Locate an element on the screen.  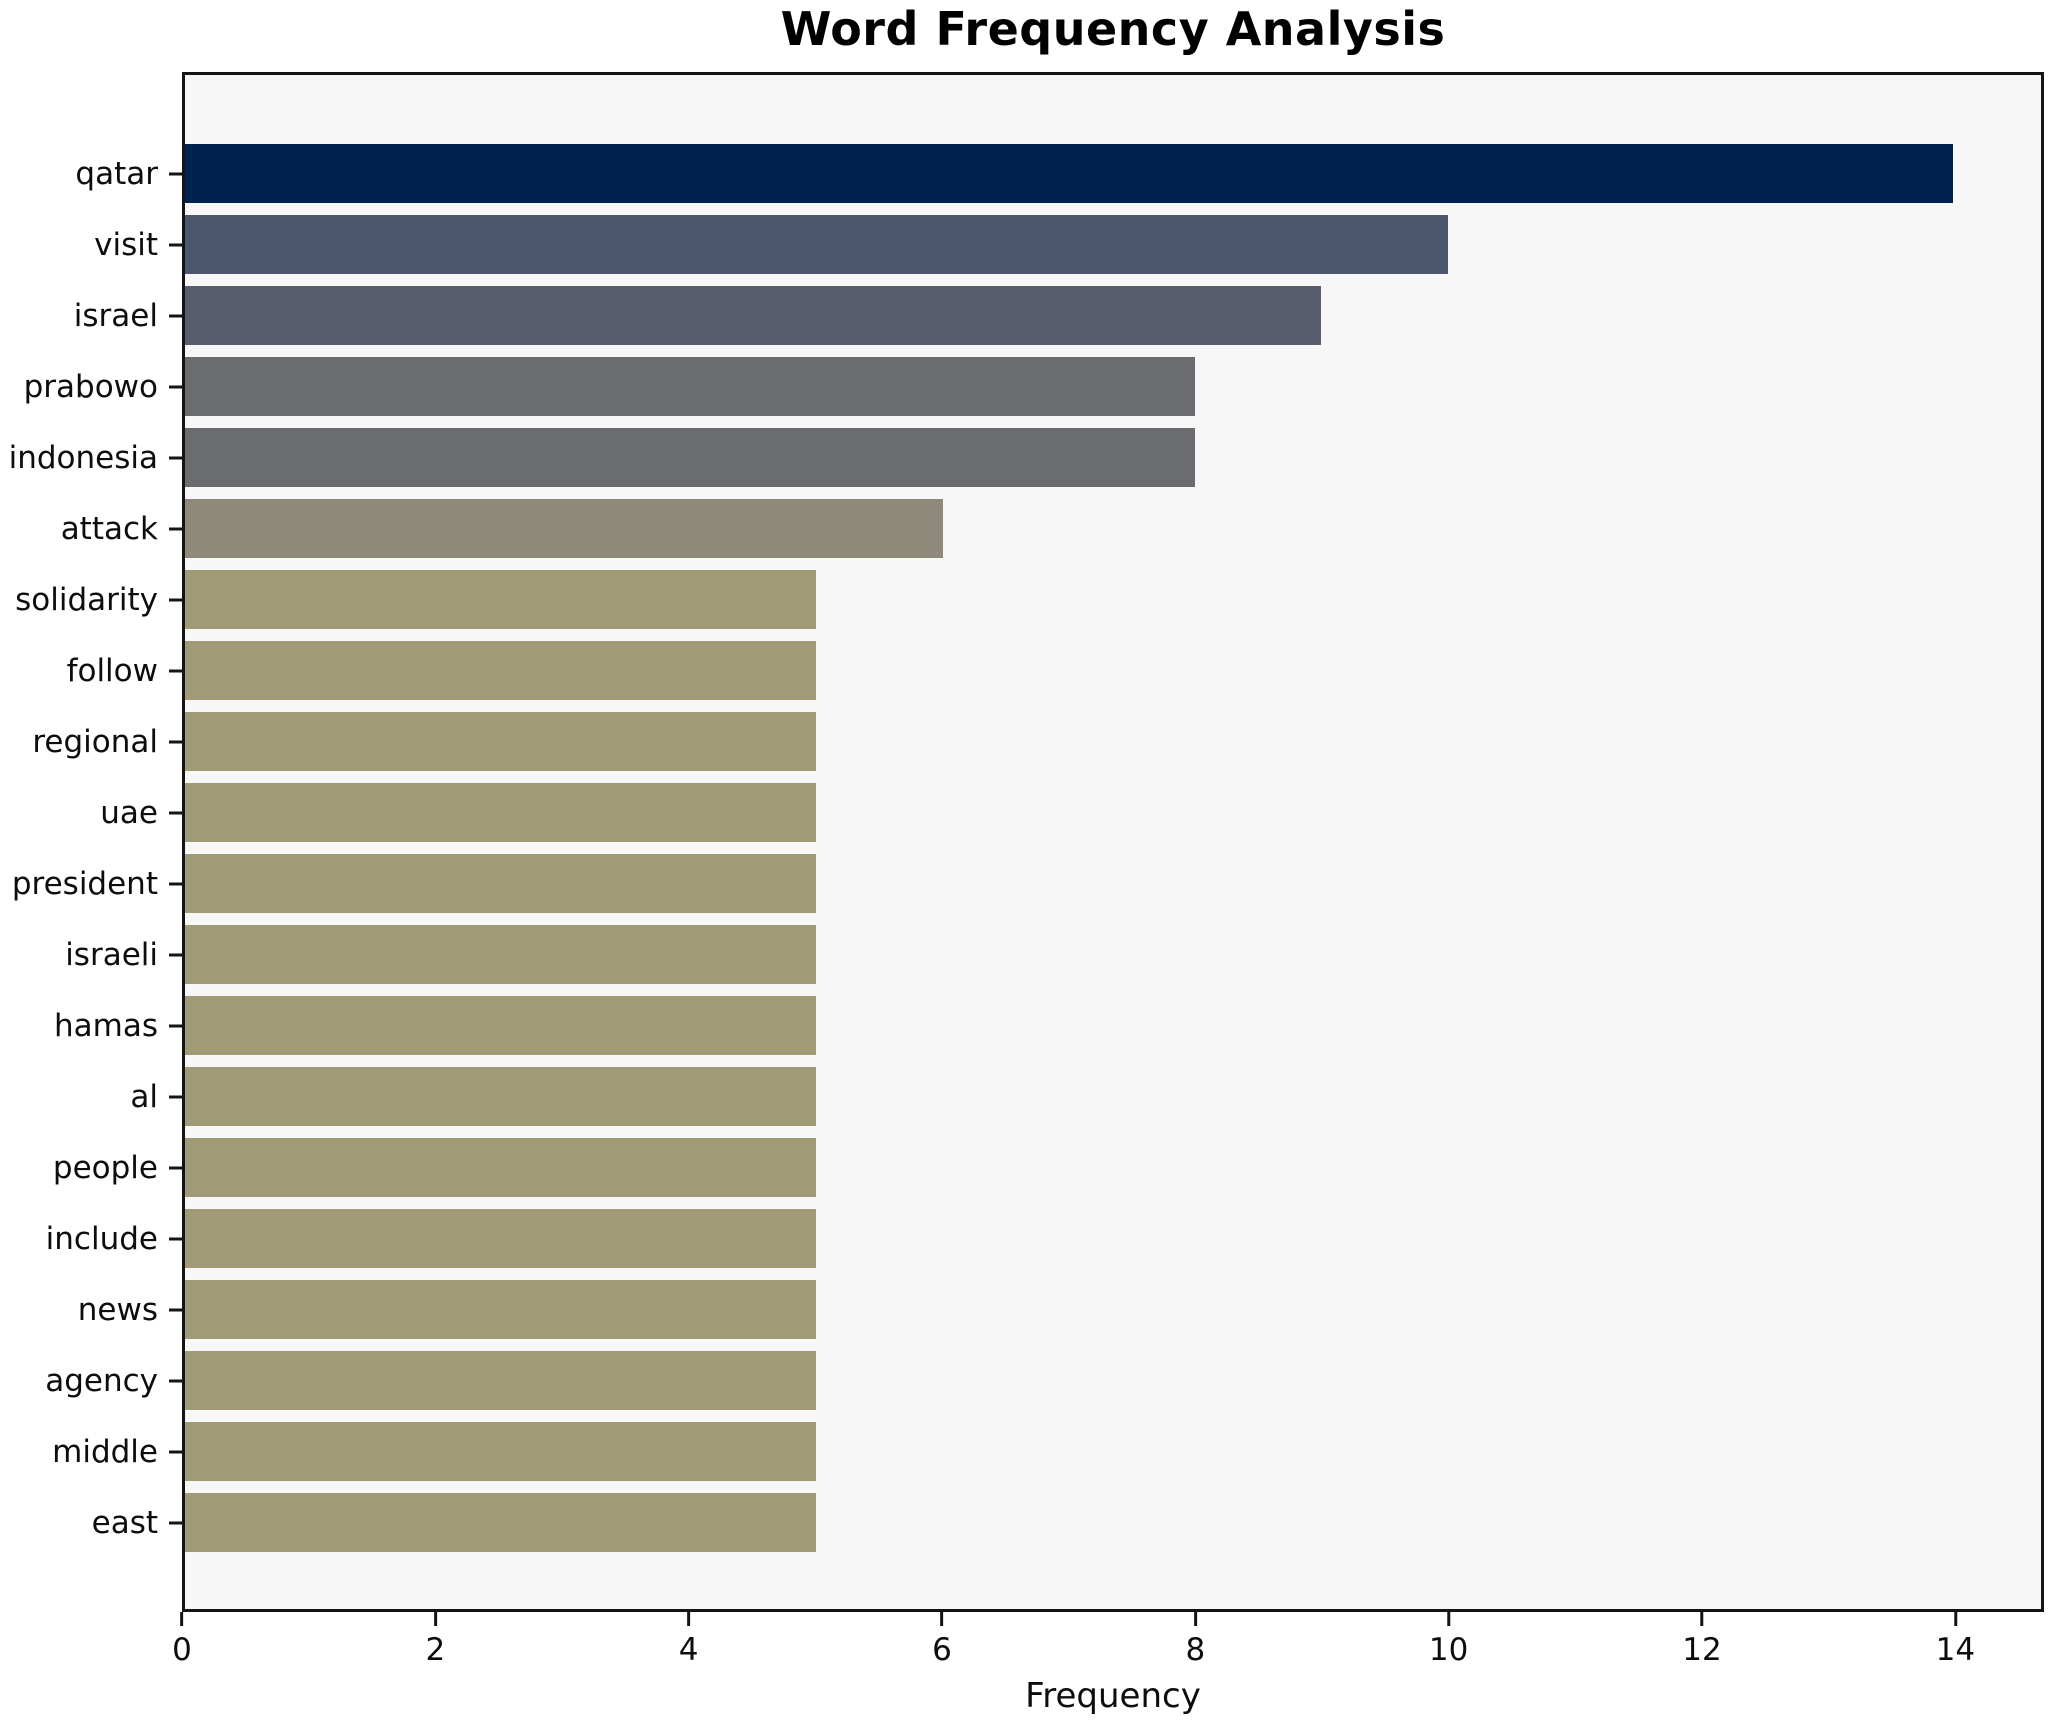
y-tick-label: people is located at coordinates (105, 1167).